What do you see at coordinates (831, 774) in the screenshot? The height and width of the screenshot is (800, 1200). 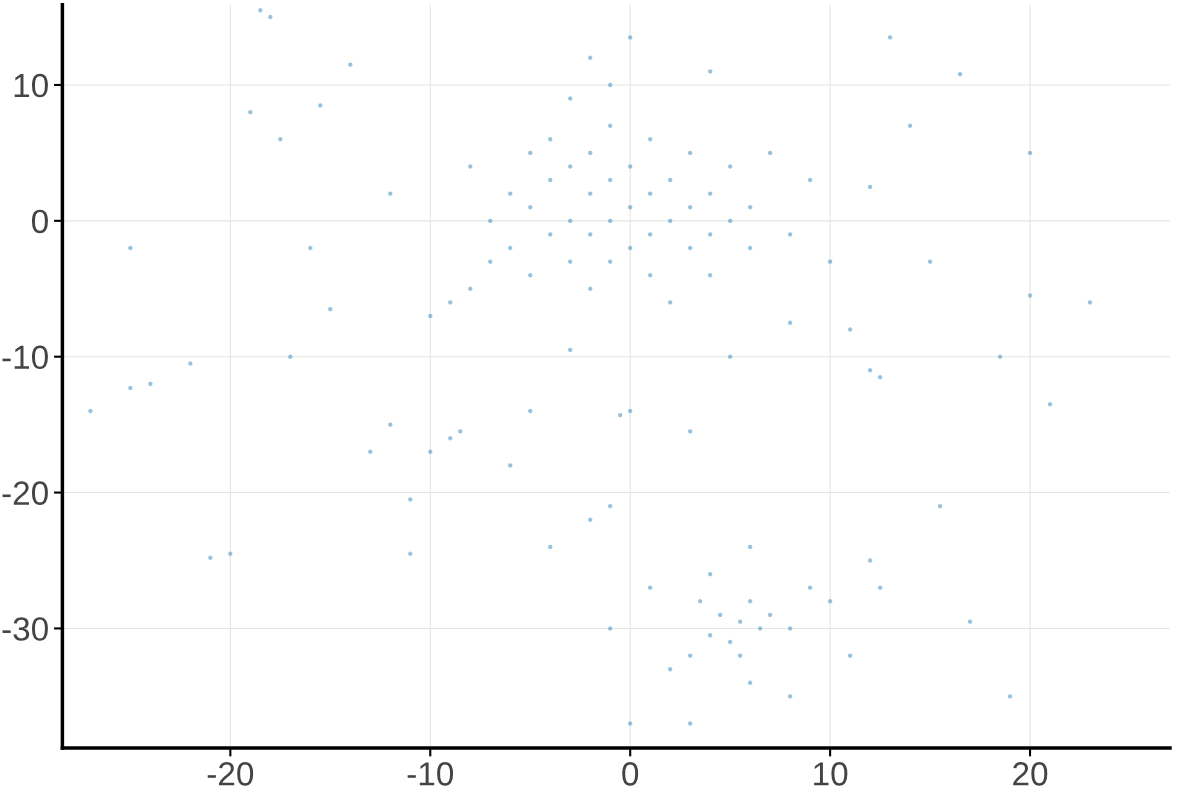 I see `x-tick-label: 10` at bounding box center [831, 774].